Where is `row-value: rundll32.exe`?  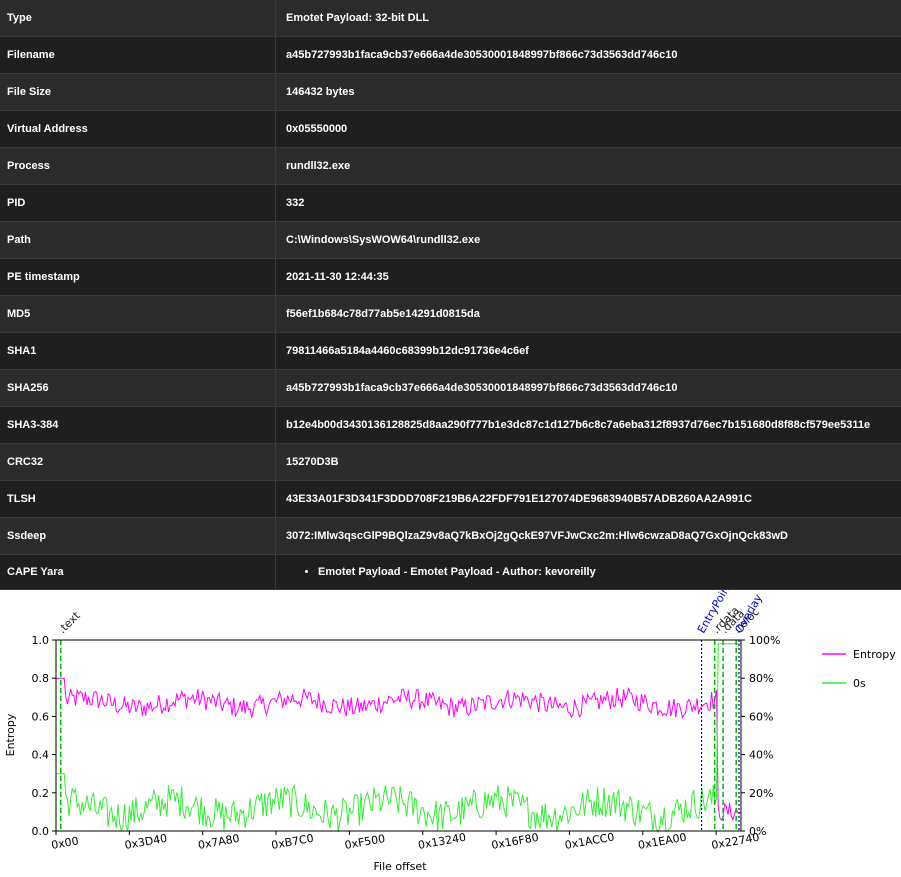
row-value: rundll32.exe is located at coordinates (588, 166).